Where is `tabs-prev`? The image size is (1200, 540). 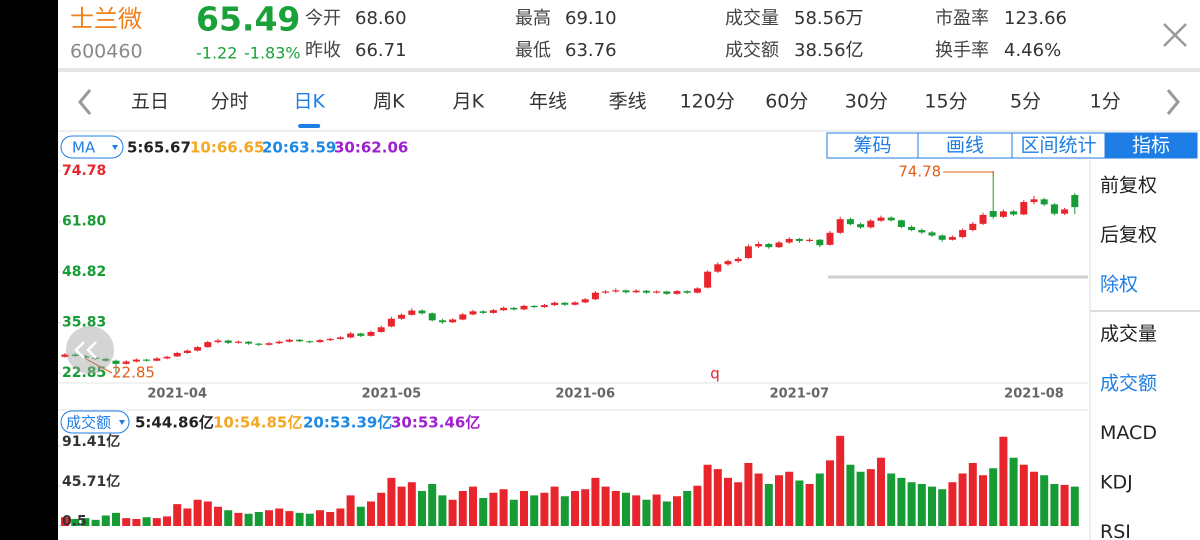
tabs-prev is located at coordinates (85, 102).